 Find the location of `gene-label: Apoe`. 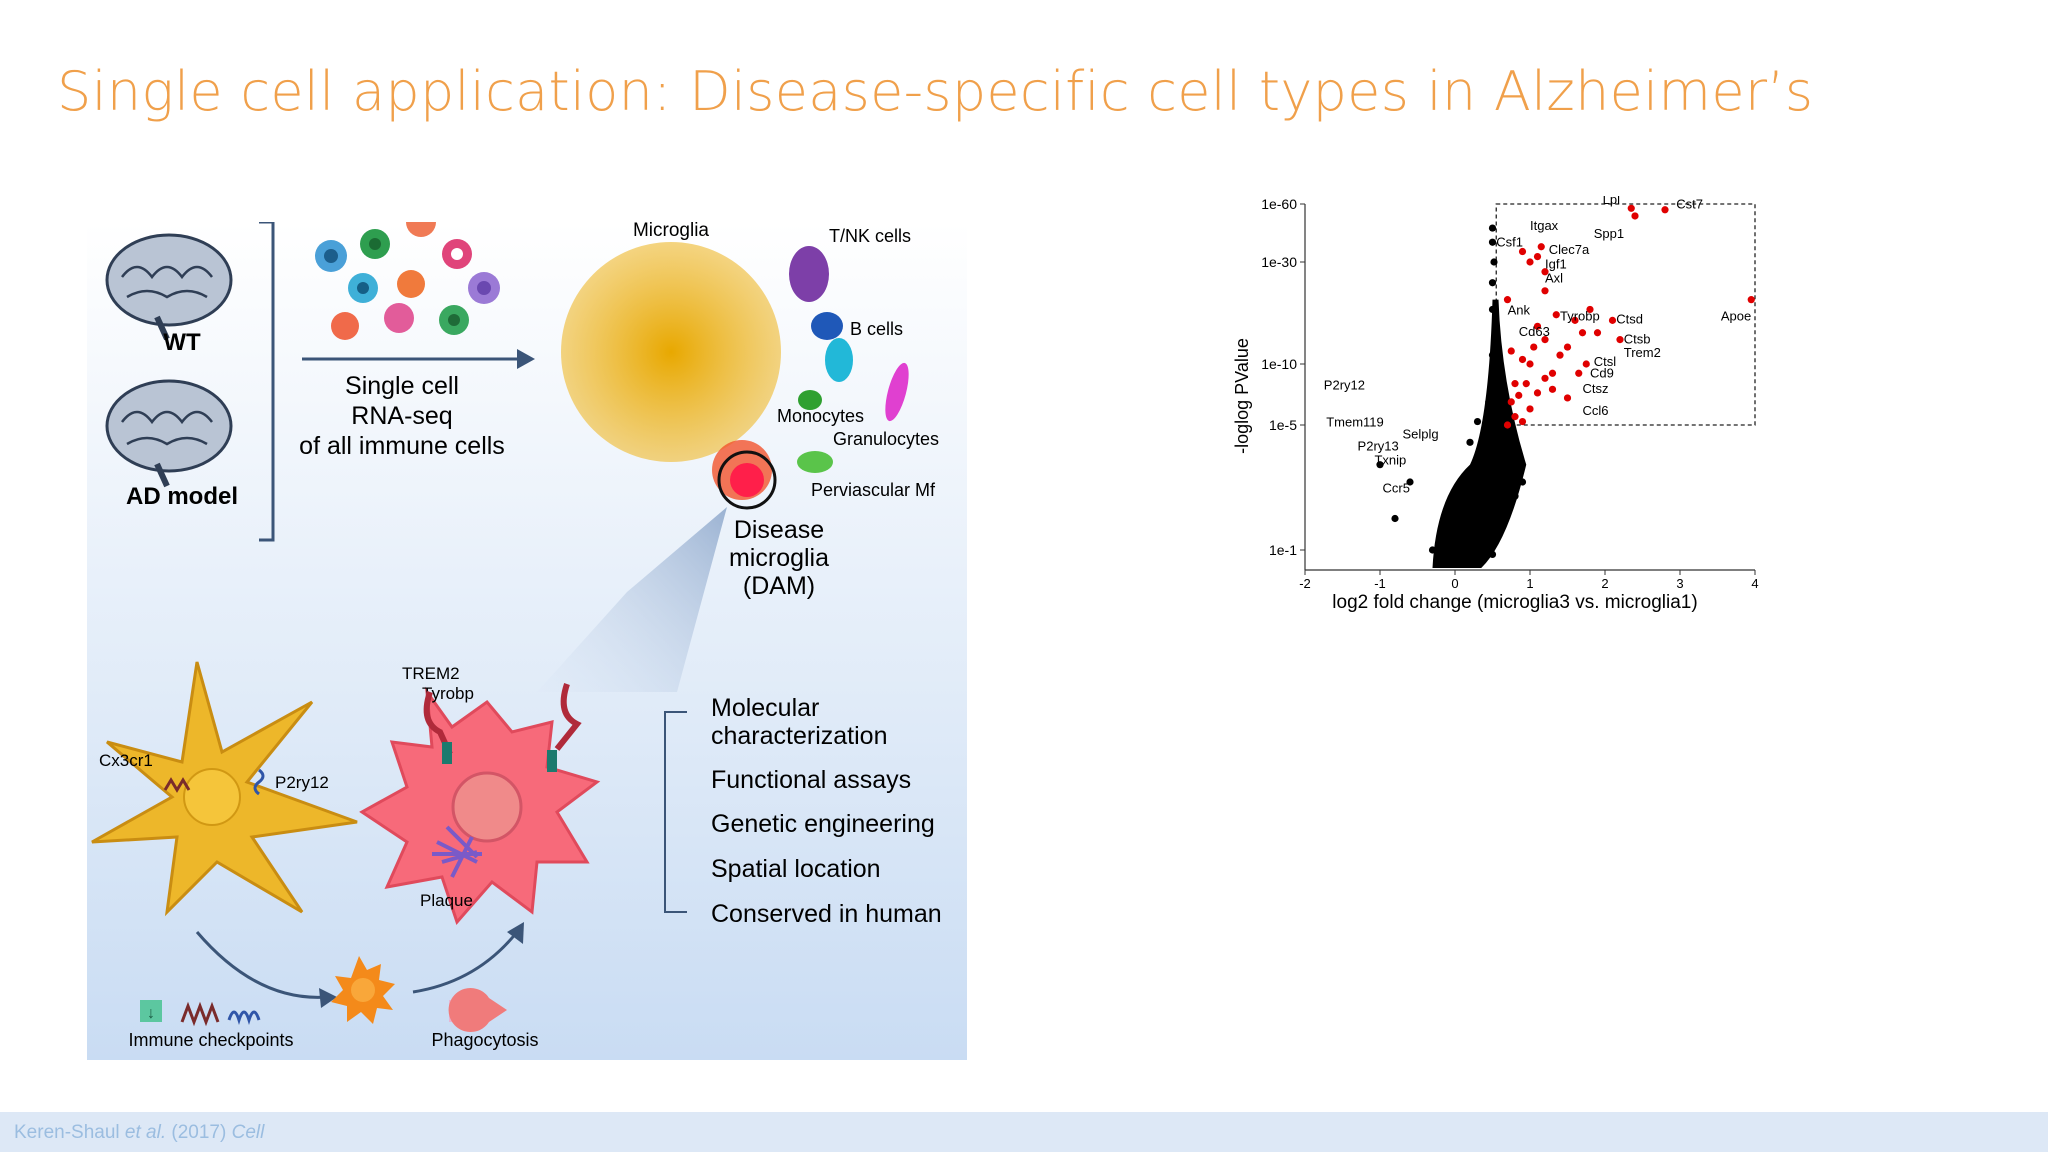

gene-label: Apoe is located at coordinates (1736, 315).